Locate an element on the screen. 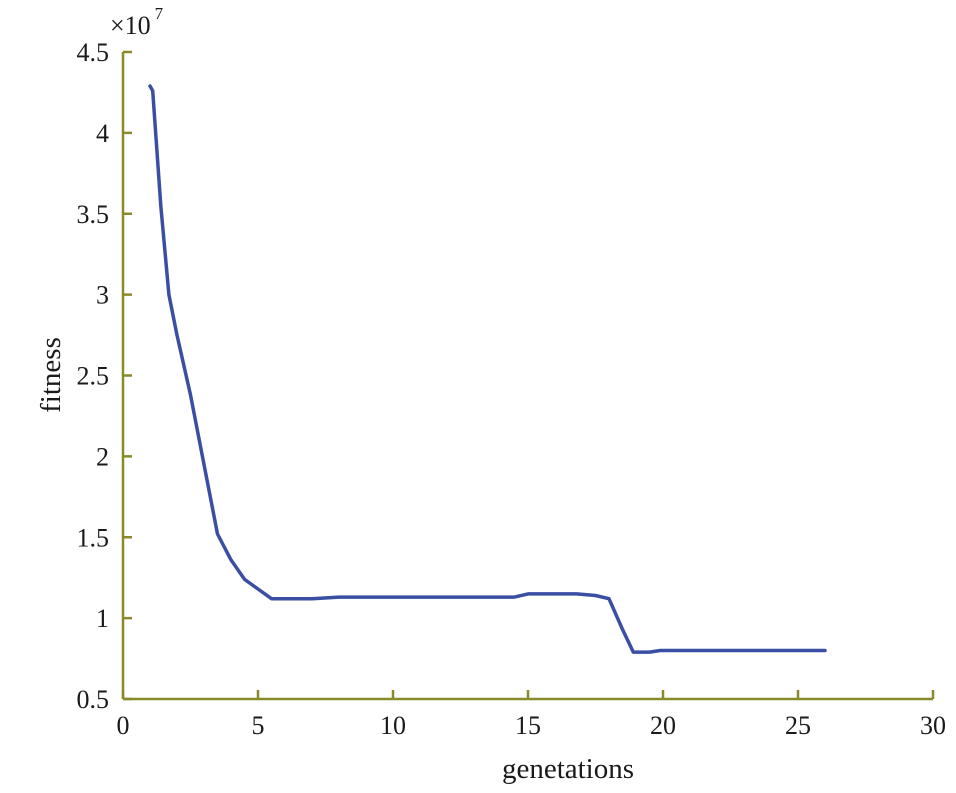 The height and width of the screenshot is (793, 956). y-multiplier-exponent: 7 is located at coordinates (159, 13).